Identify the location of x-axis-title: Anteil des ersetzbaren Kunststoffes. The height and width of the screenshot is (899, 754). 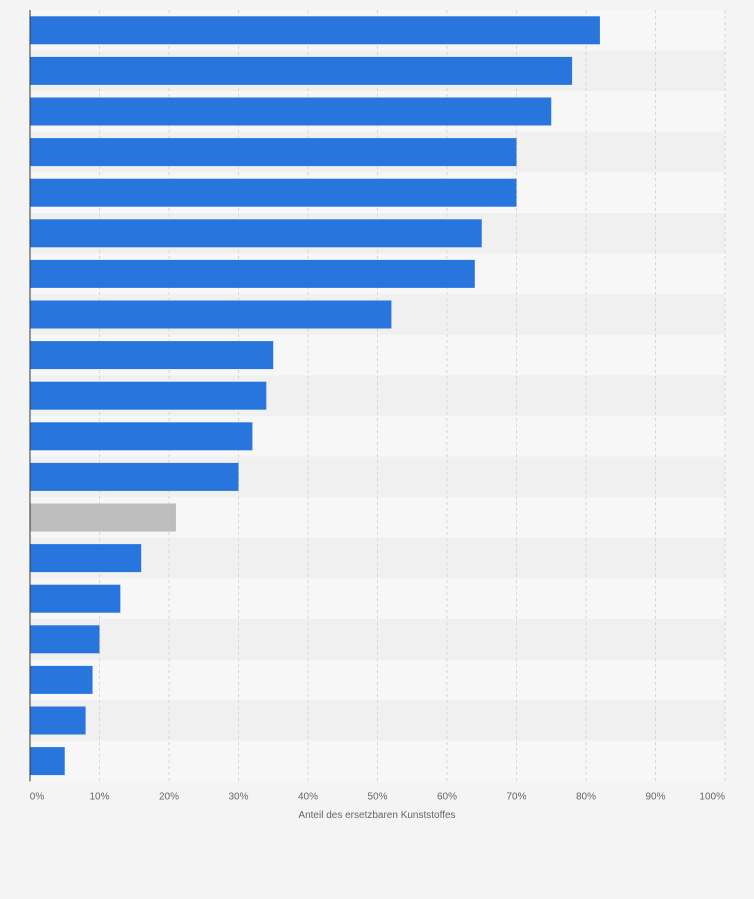
(376, 815).